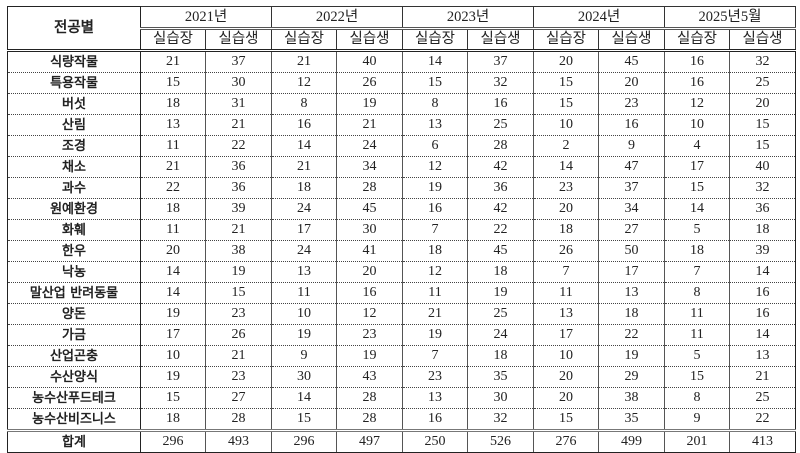  Describe the element at coordinates (238, 251) in the screenshot. I see `trainees-cell: 38` at that location.